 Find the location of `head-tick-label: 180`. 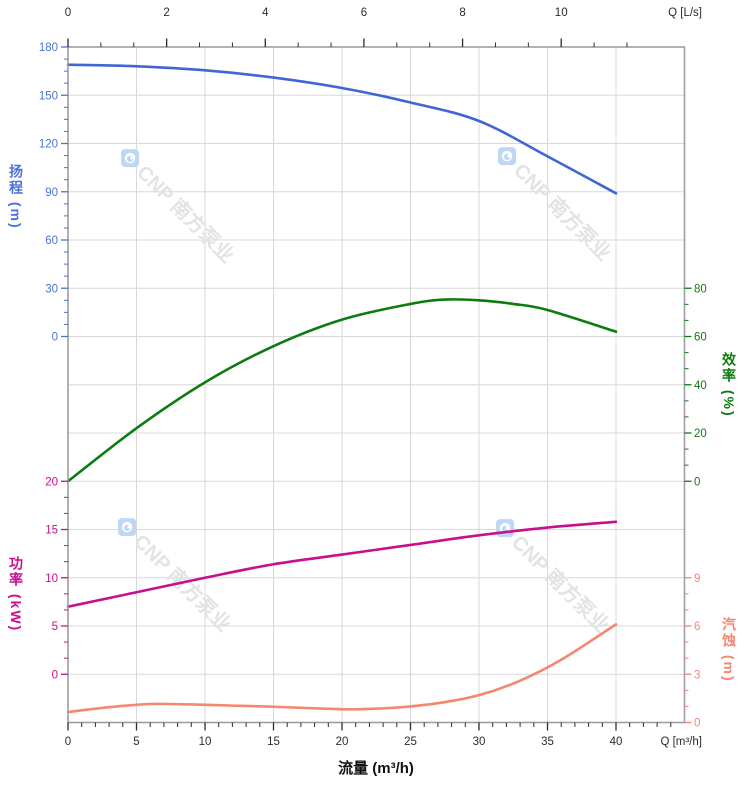

head-tick-label: 180 is located at coordinates (48, 48).